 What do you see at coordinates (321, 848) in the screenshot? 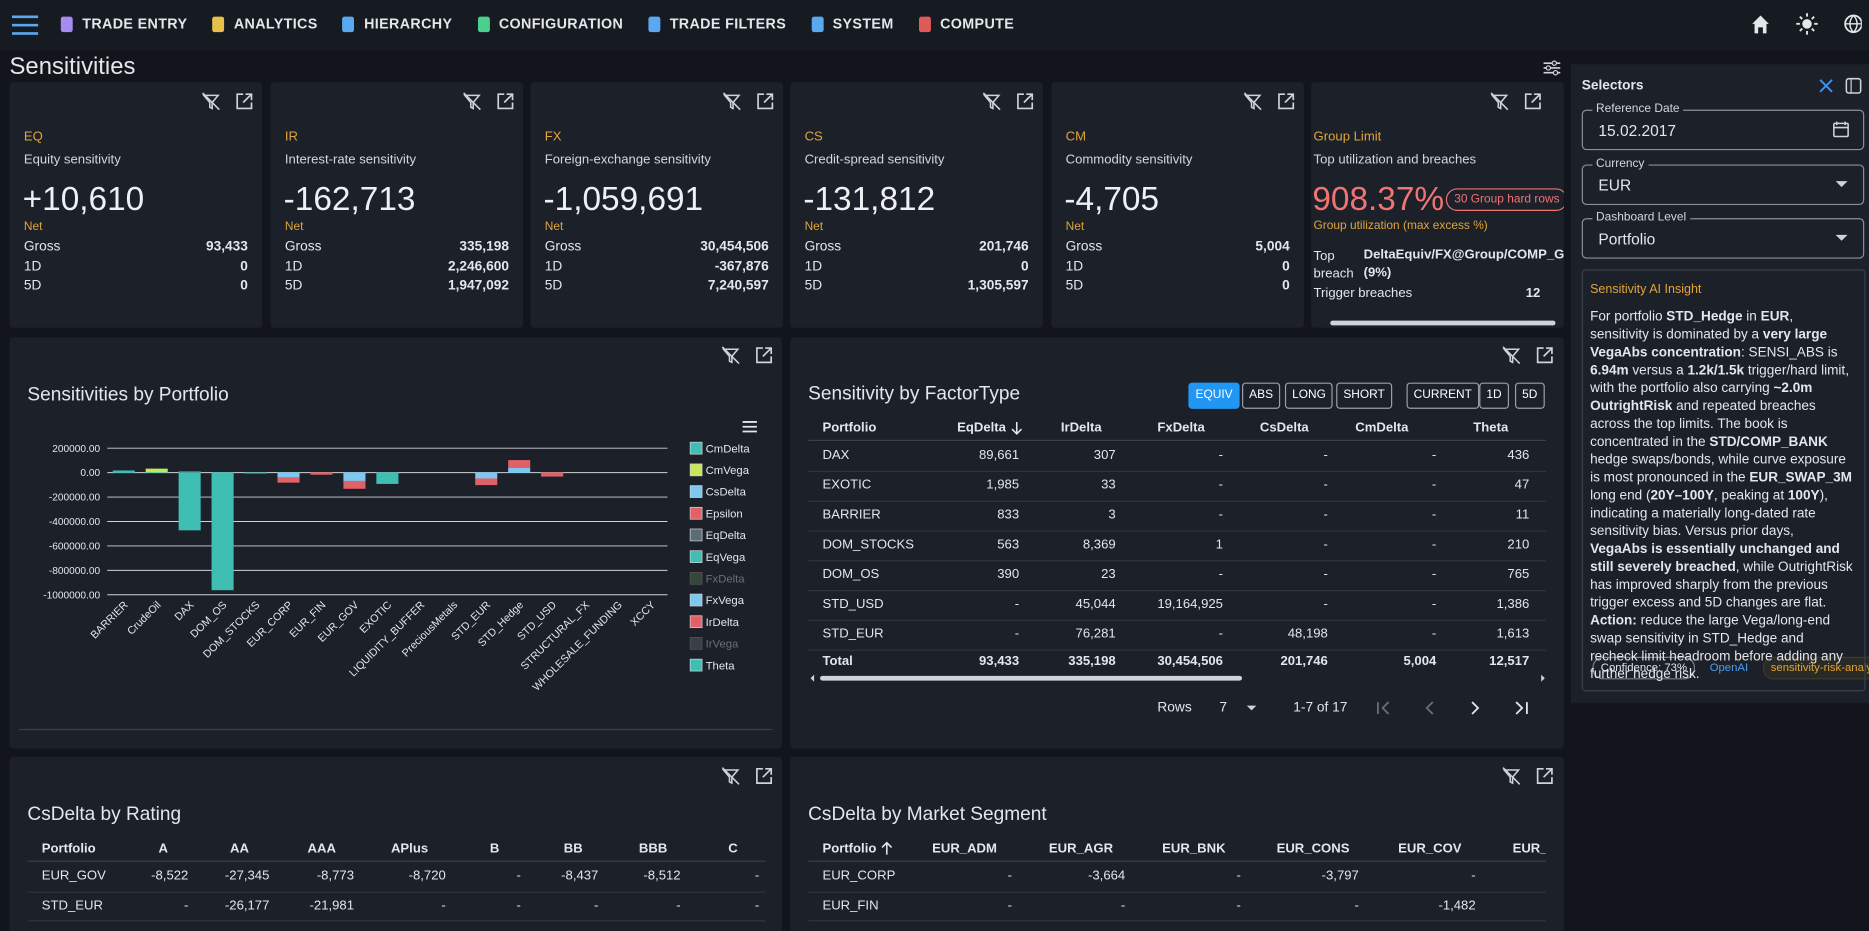
I see `column-header: AAA` at bounding box center [321, 848].